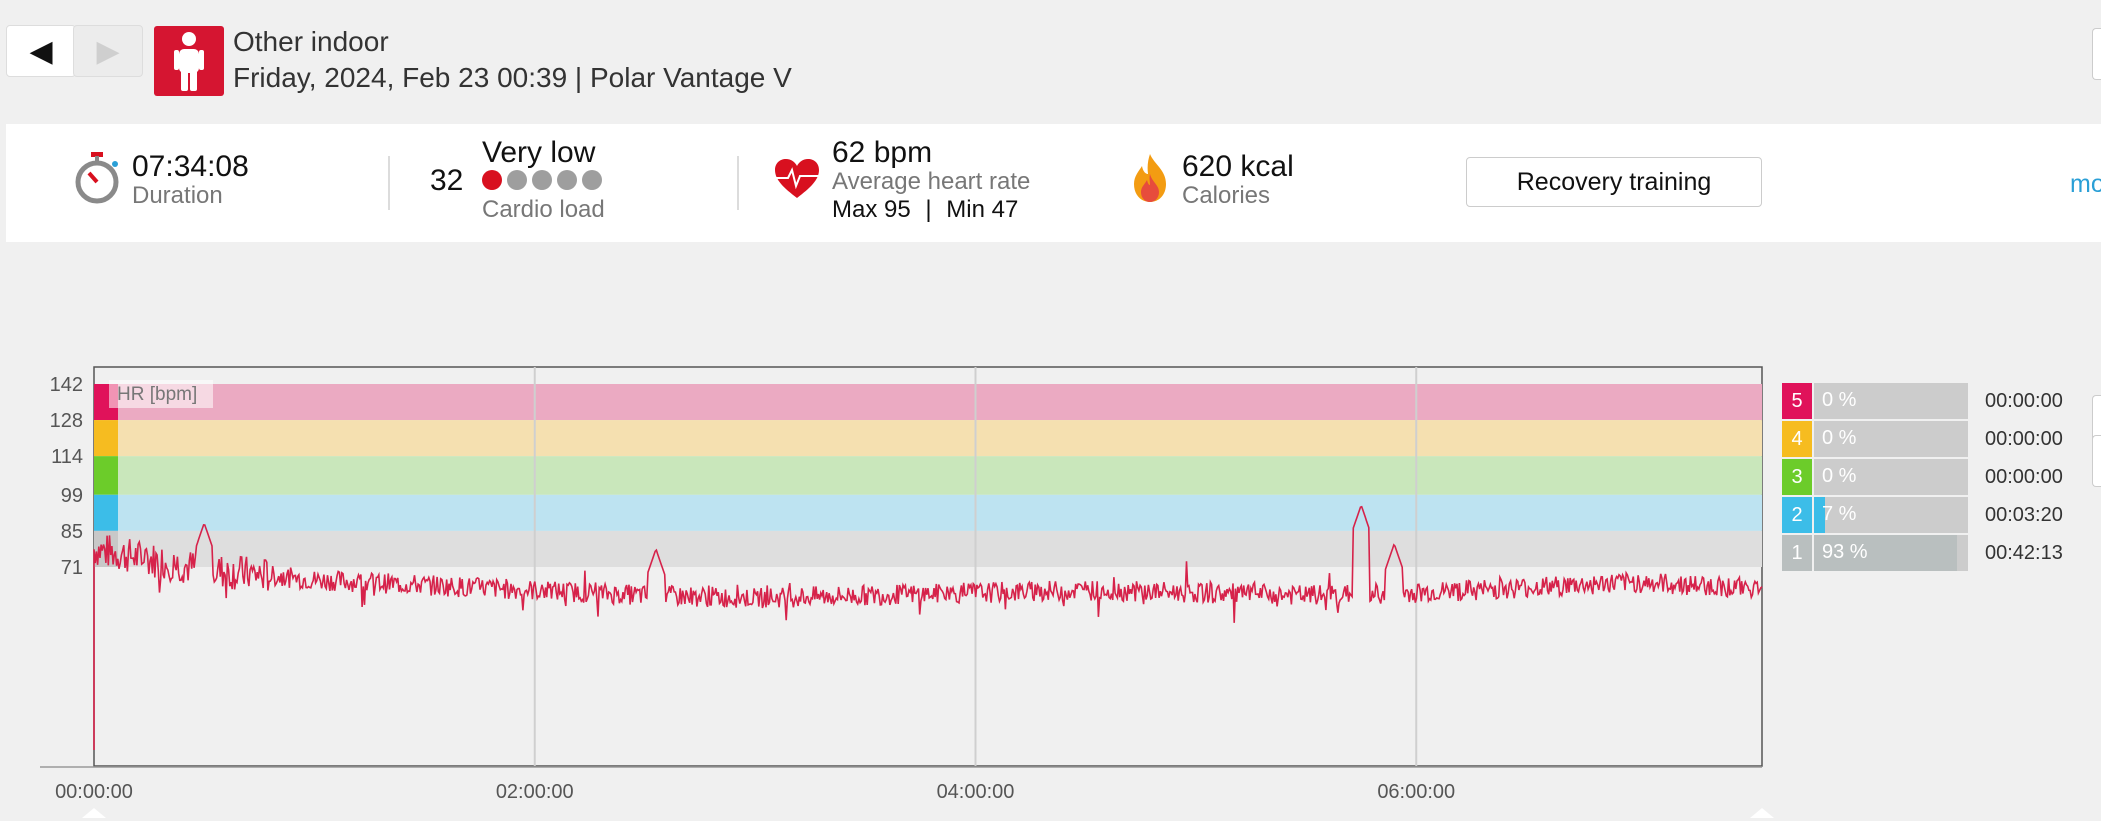  What do you see at coordinates (97, 180) in the screenshot?
I see `stopwatch-icon` at bounding box center [97, 180].